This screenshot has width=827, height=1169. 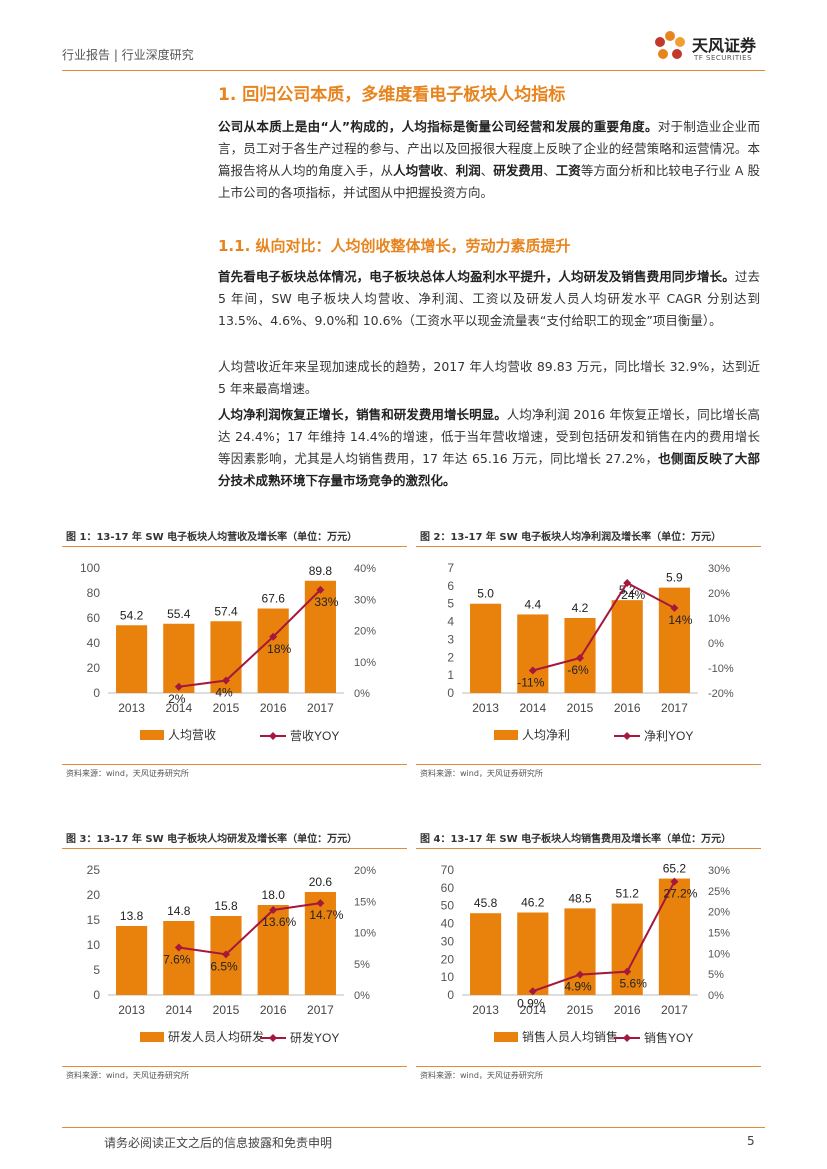 What do you see at coordinates (224, 693) in the screenshot?
I see `yoy-data-label: 4%` at bounding box center [224, 693].